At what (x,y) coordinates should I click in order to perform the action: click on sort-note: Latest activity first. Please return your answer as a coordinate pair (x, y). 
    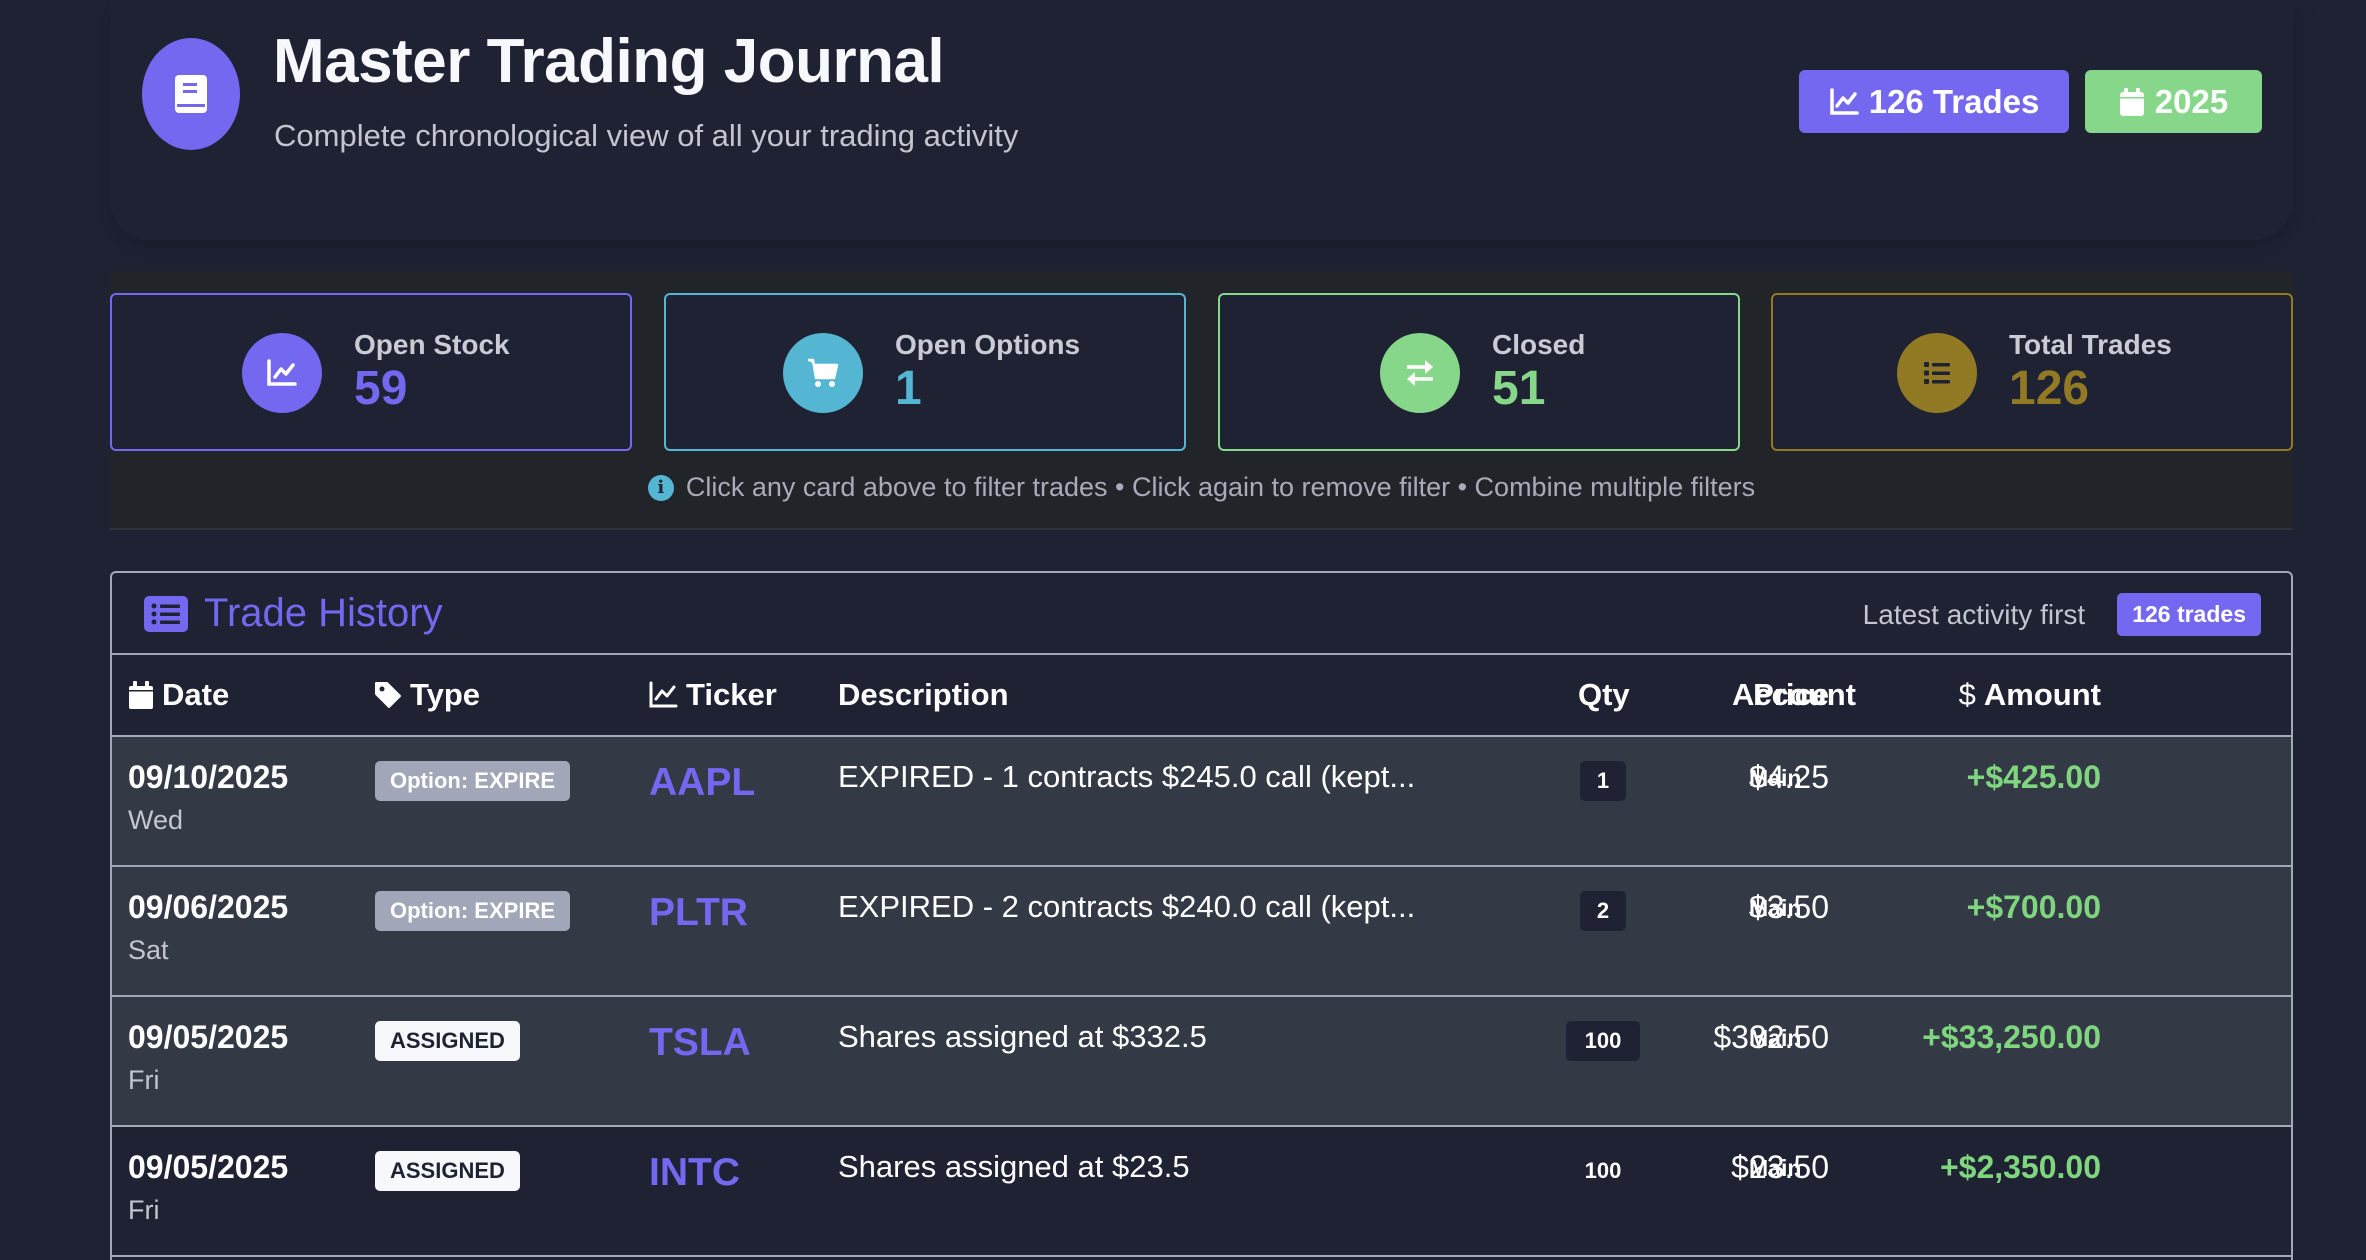
    Looking at the image, I should click on (1974, 614).